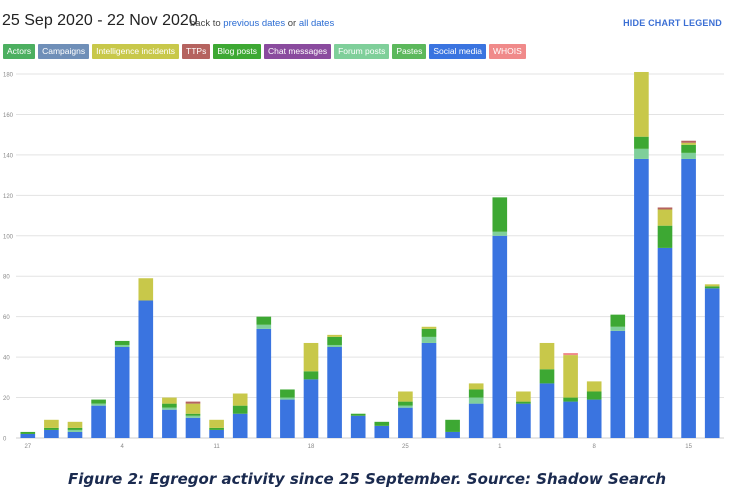 Image resolution: width=734 pixels, height=500 pixels. I want to click on x-tick-label: 25, so click(405, 447).